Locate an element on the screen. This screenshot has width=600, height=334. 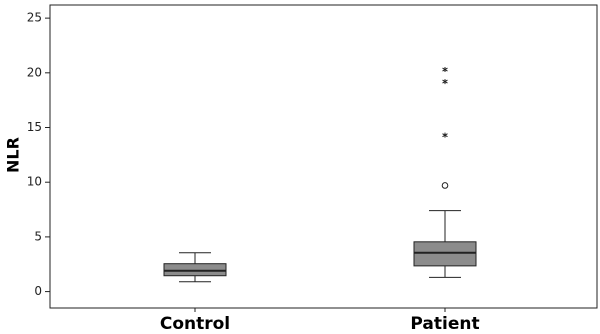
y-tick-label: 10 is located at coordinates (34, 182).